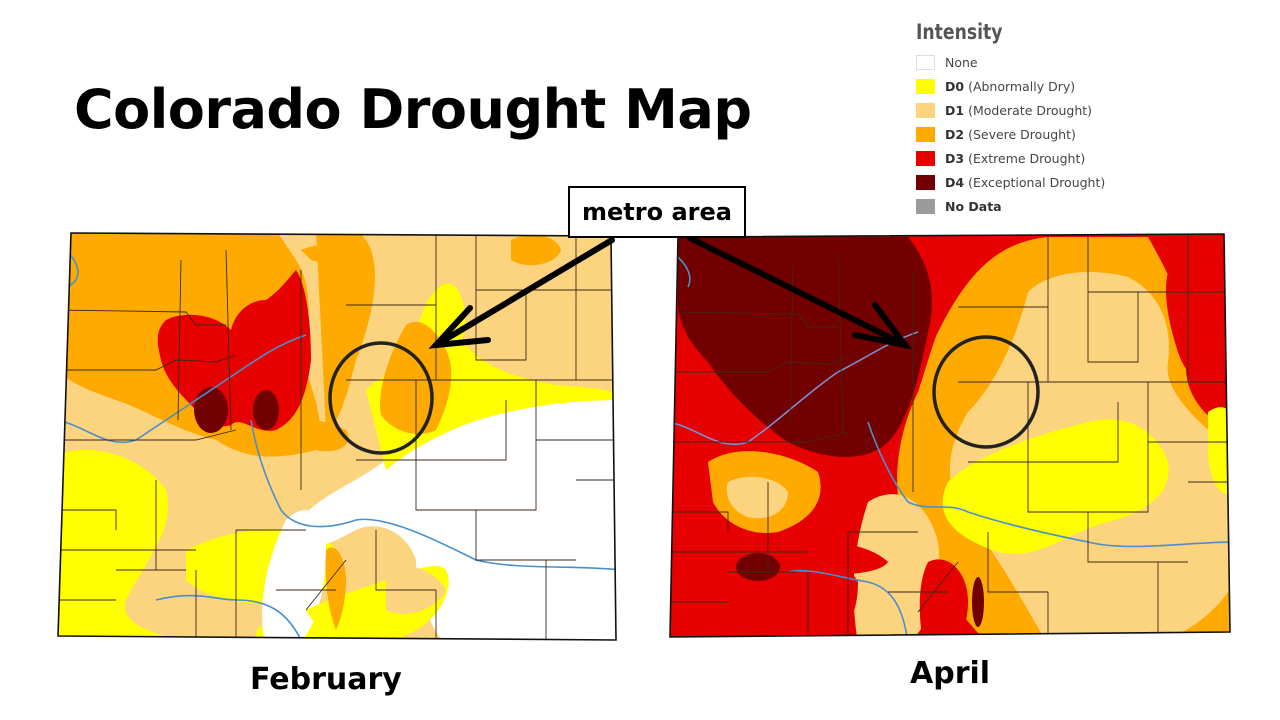  Describe the element at coordinates (950, 673) in the screenshot. I see `april-label: April` at that location.